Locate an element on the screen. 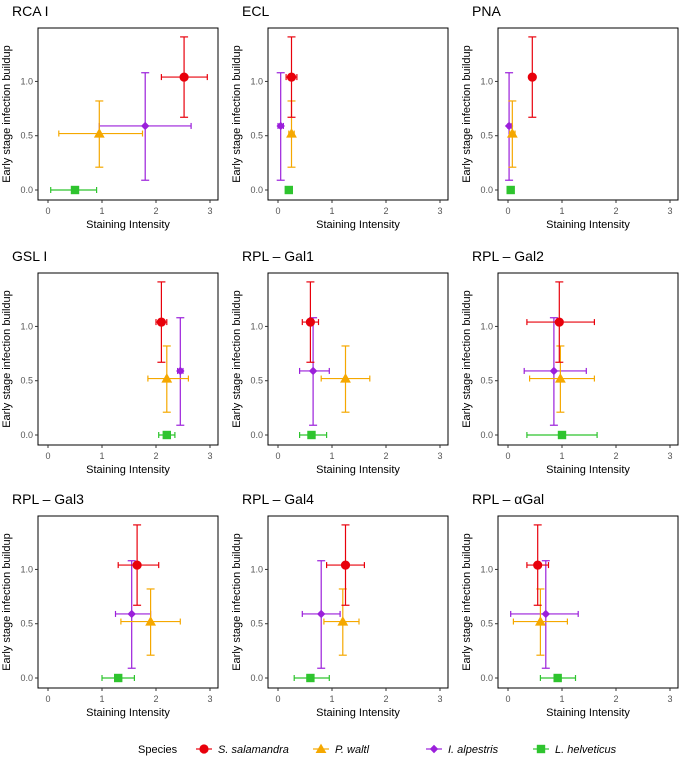 The height and width of the screenshot is (761, 685). legend-marker-diamond is located at coordinates (434, 749).